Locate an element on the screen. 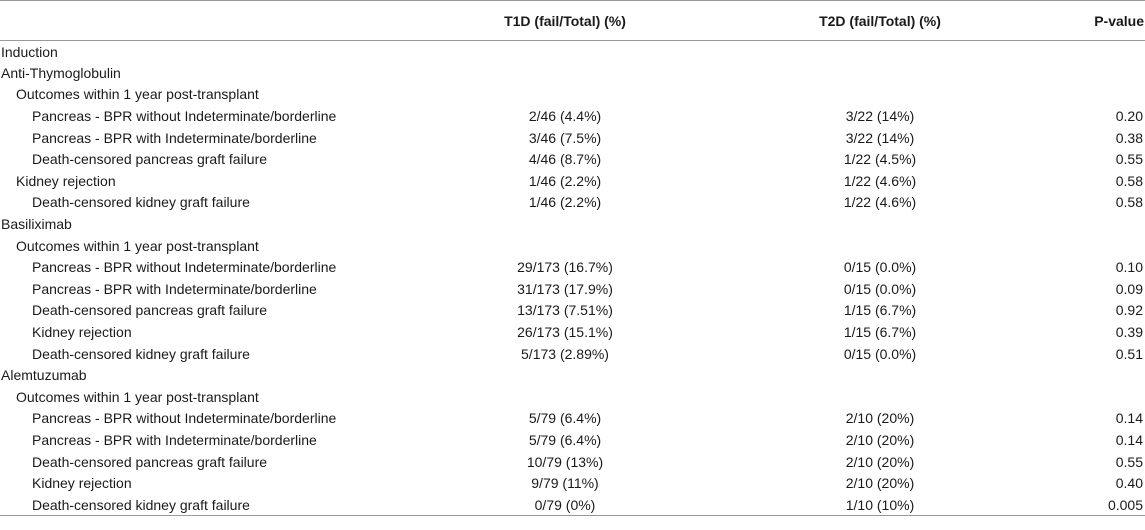 This screenshot has height=530, width=1145. header-p-value: P-value is located at coordinates (1119, 20).